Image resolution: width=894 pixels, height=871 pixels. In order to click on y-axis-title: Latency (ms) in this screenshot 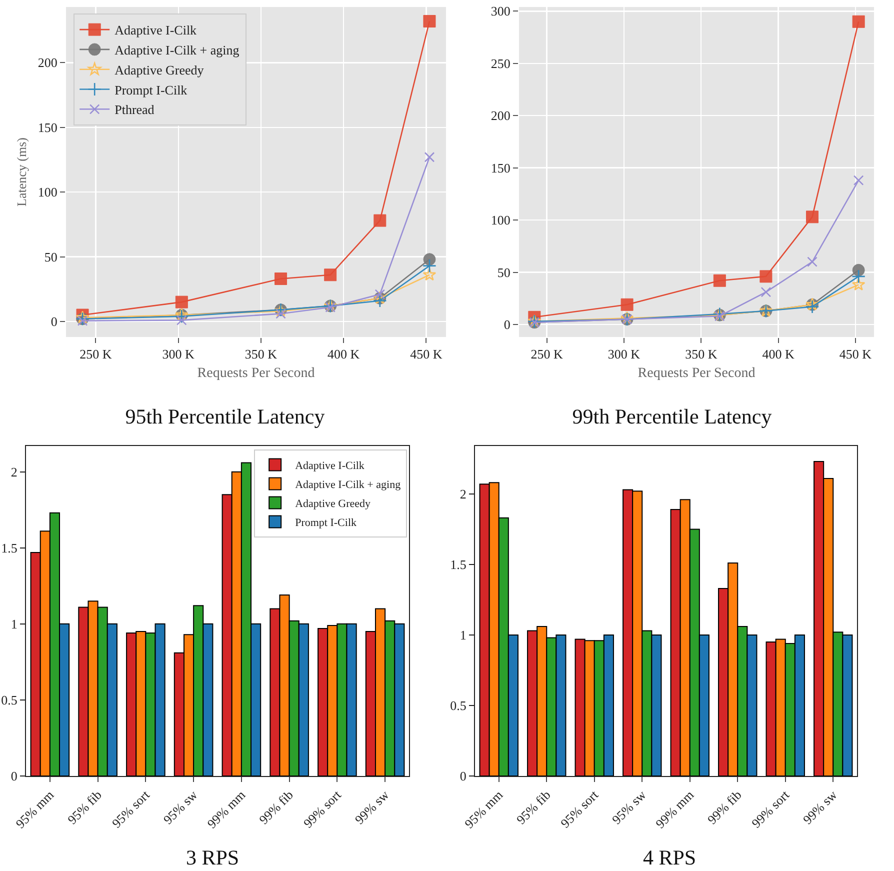, I will do `click(21, 172)`.